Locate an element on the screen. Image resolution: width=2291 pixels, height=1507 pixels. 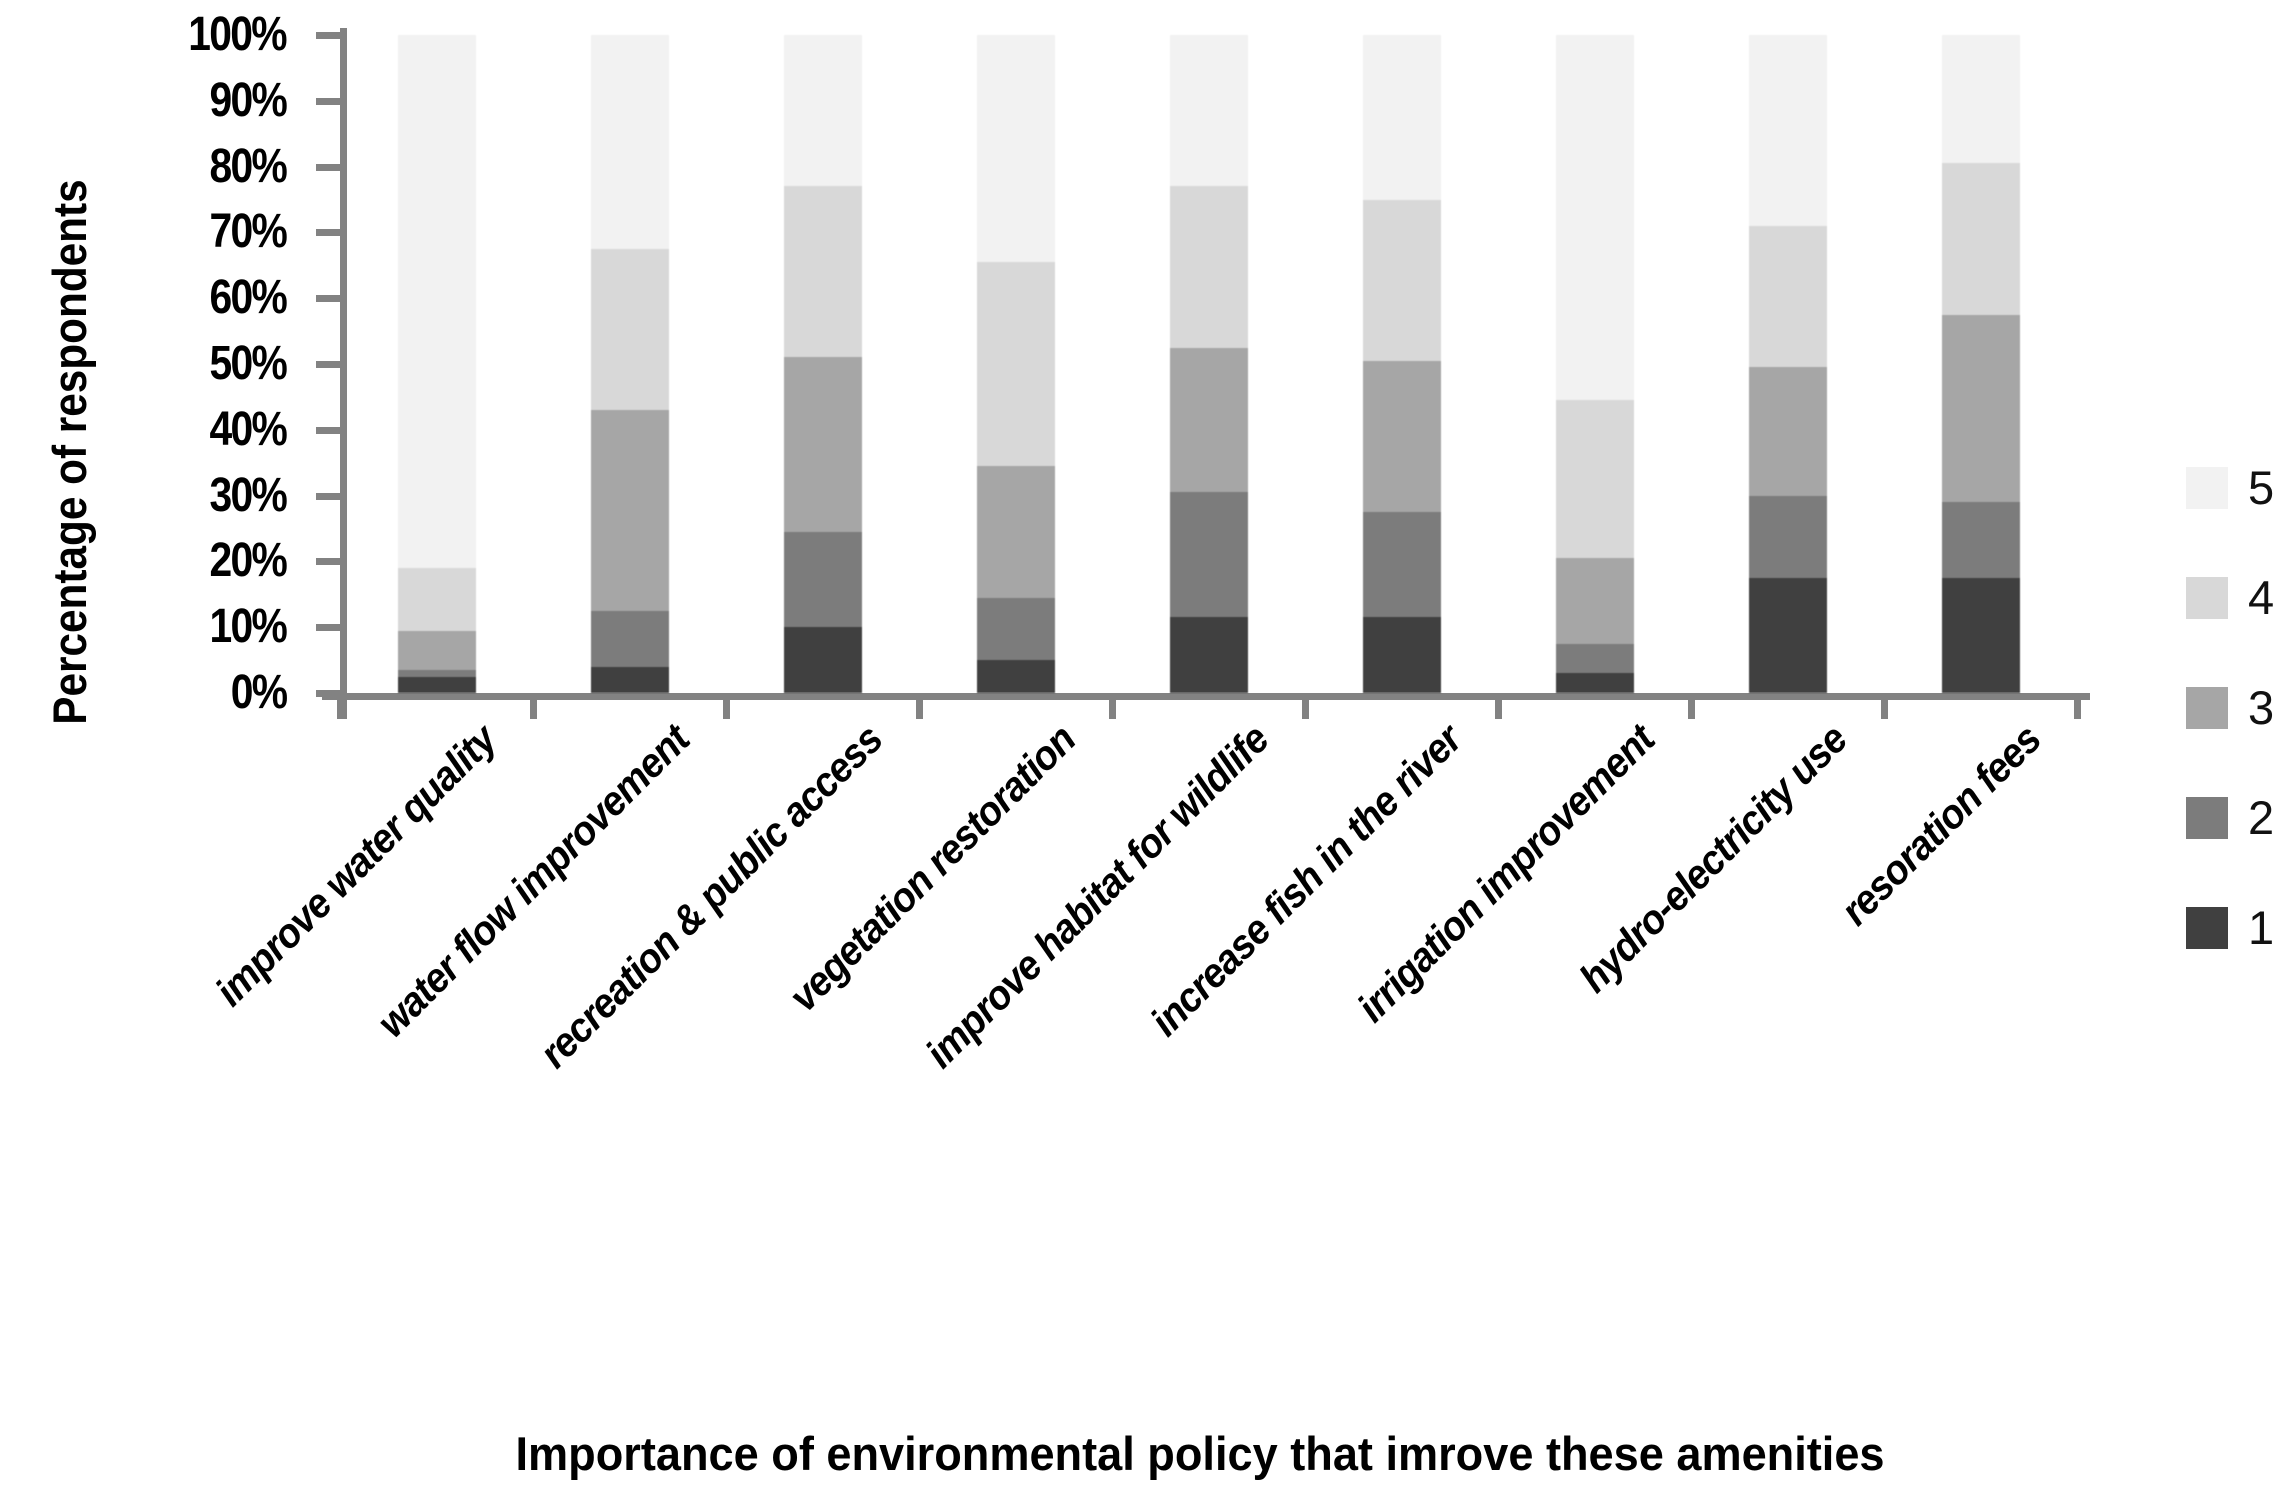
category-label: improve habitat for wildlife is located at coordinates (1097, 896).